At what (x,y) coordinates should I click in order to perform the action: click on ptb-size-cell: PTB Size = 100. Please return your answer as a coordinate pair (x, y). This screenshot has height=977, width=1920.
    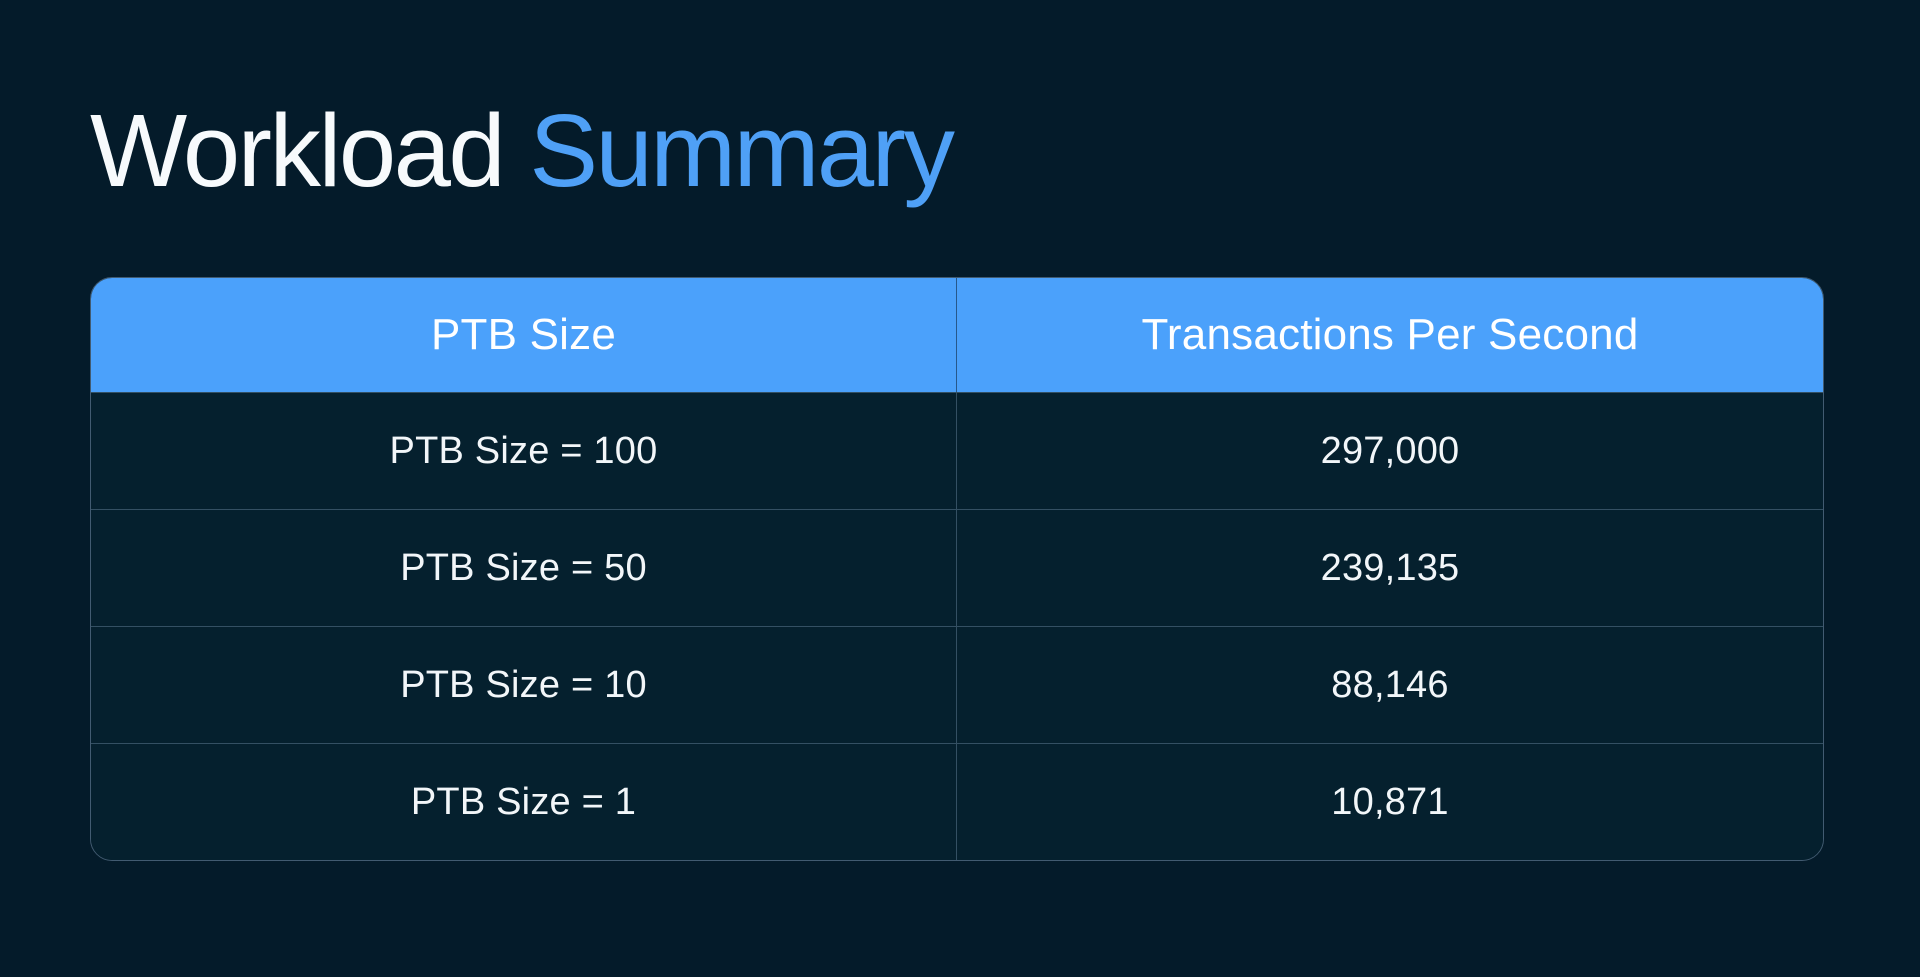
    Looking at the image, I should click on (524, 451).